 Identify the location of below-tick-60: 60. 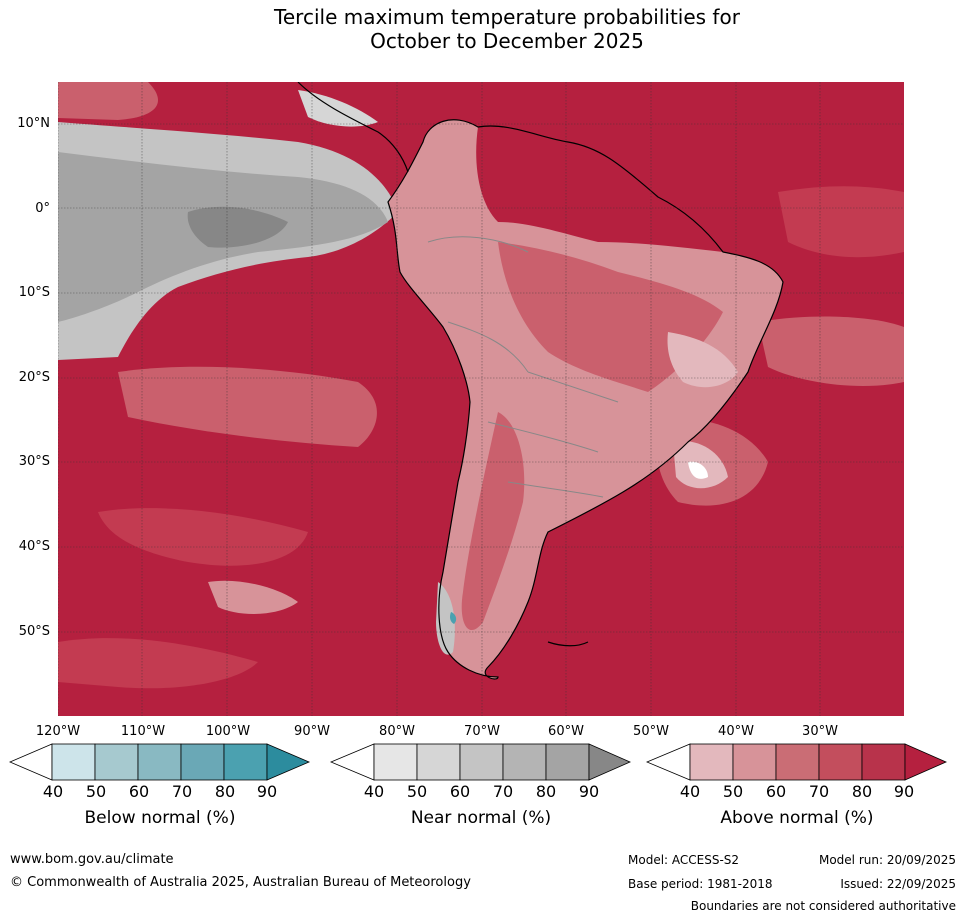
(139, 791).